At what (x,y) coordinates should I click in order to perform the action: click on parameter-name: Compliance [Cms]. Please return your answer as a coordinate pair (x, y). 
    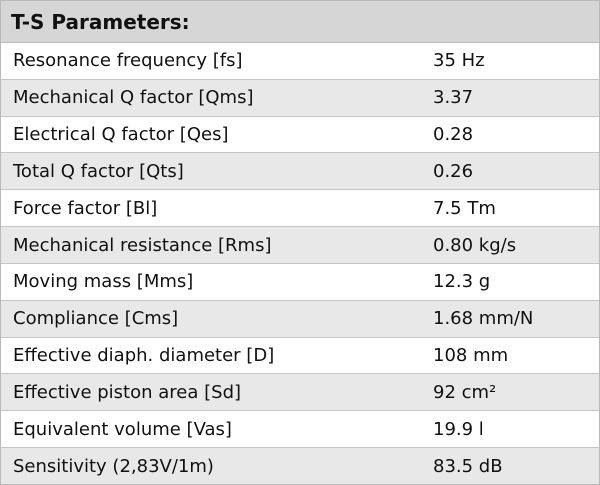
    Looking at the image, I should click on (96, 319).